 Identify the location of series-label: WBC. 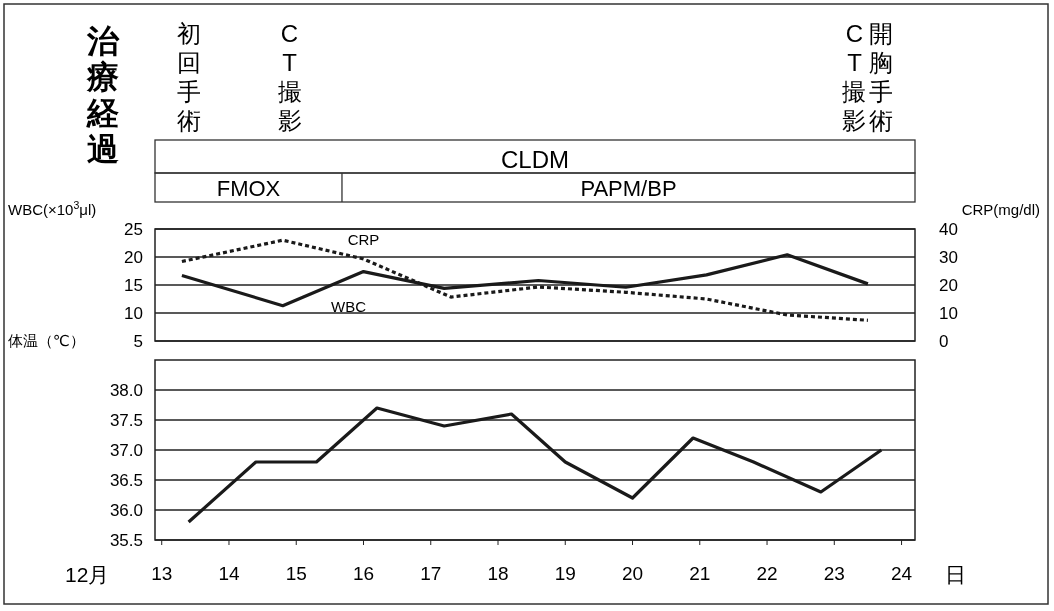
(349, 306).